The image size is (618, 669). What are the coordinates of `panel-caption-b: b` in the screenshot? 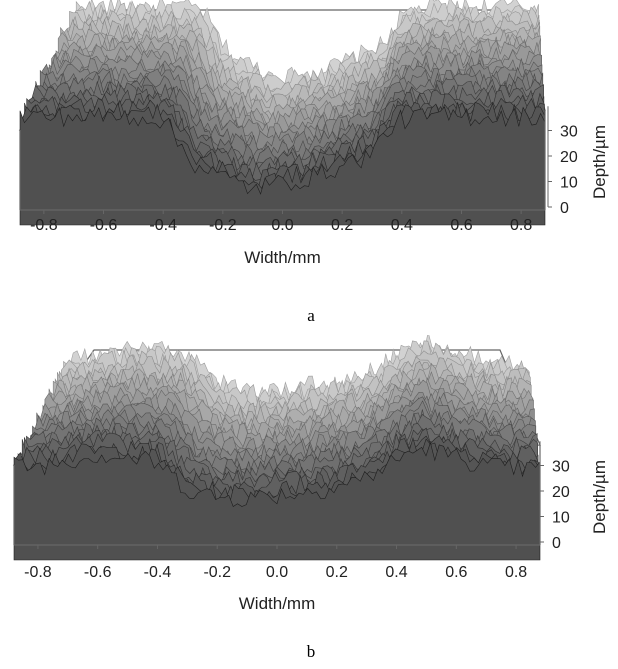 It's located at (311, 651).